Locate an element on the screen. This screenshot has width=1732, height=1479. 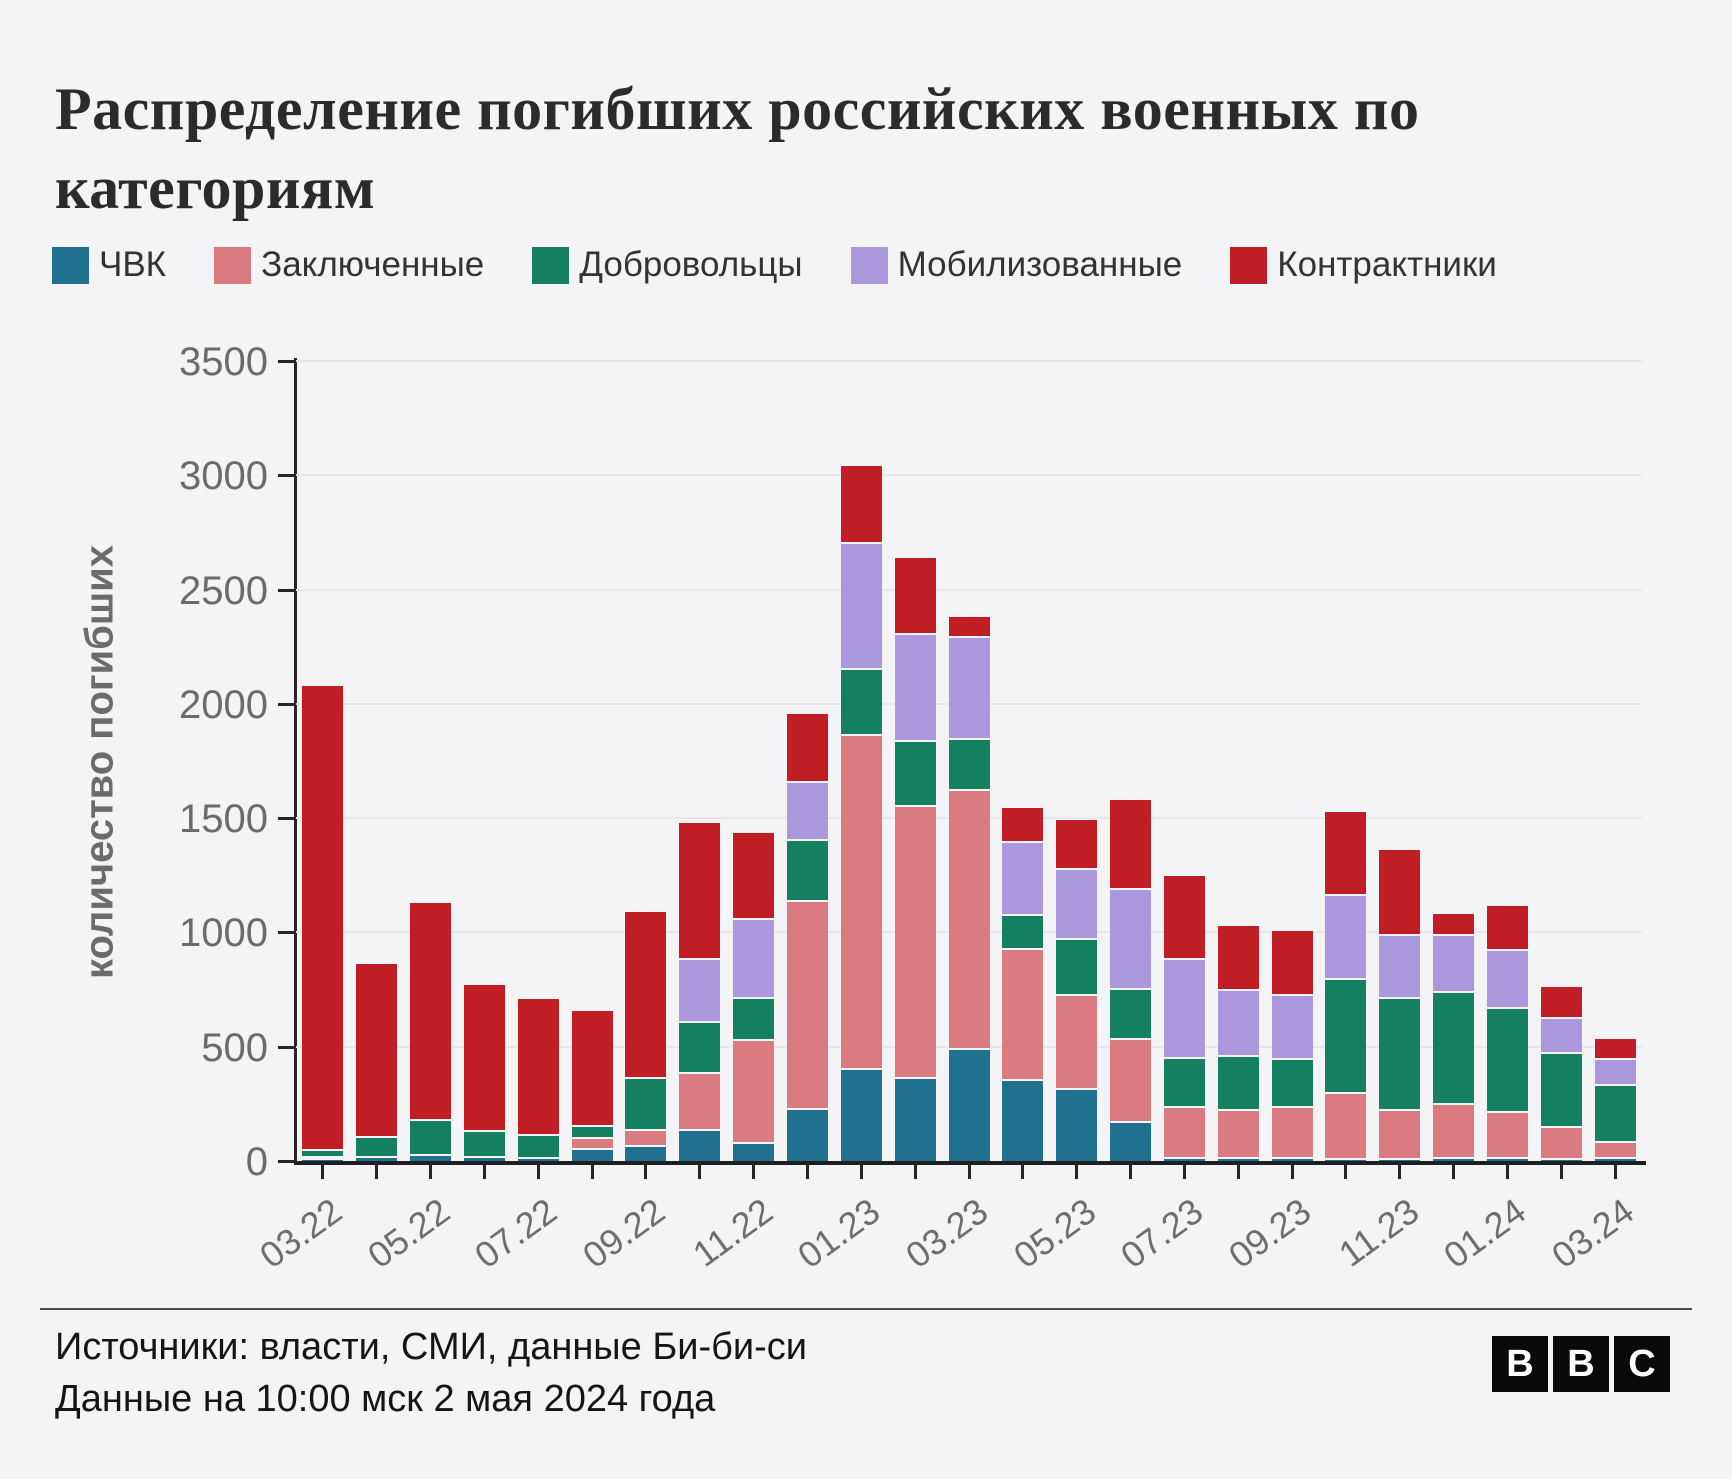
legend-swatch-icon is located at coordinates (551, 265).